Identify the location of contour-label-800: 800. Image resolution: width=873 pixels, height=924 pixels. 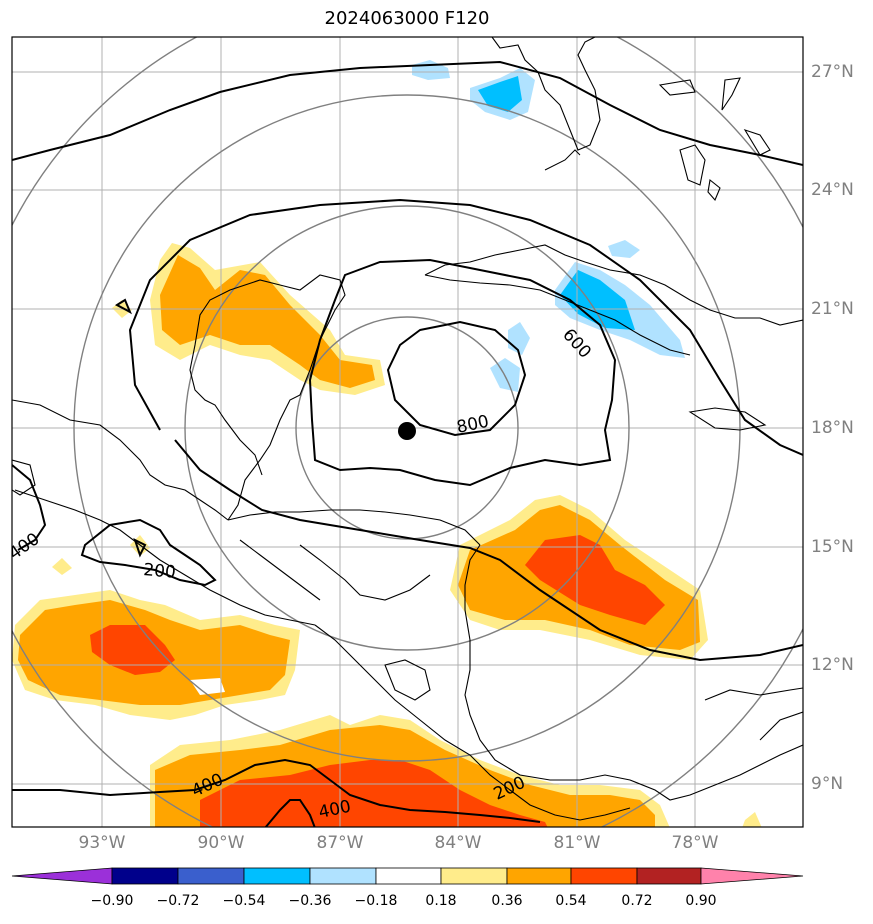
(473, 425).